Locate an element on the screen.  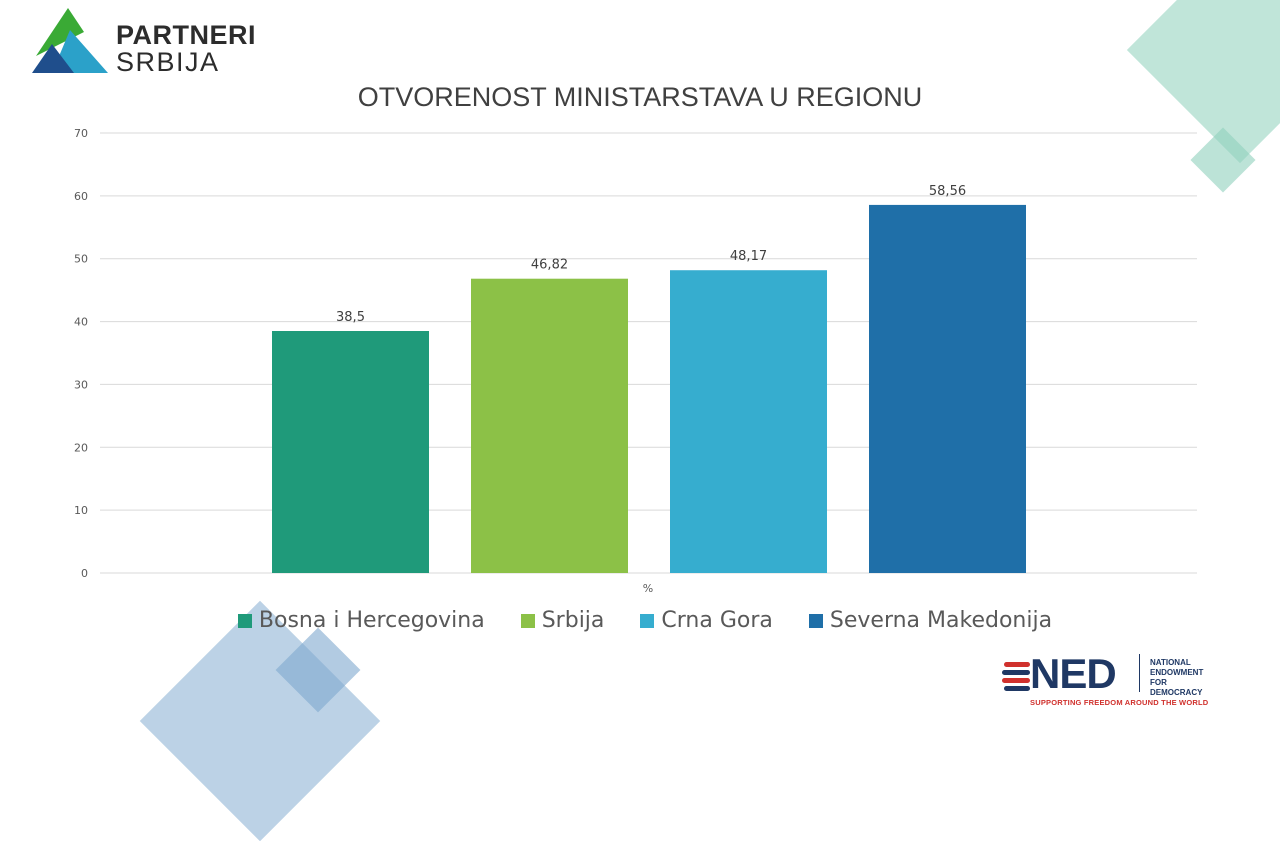
ned-acronym-text: NED is located at coordinates (1073, 673).